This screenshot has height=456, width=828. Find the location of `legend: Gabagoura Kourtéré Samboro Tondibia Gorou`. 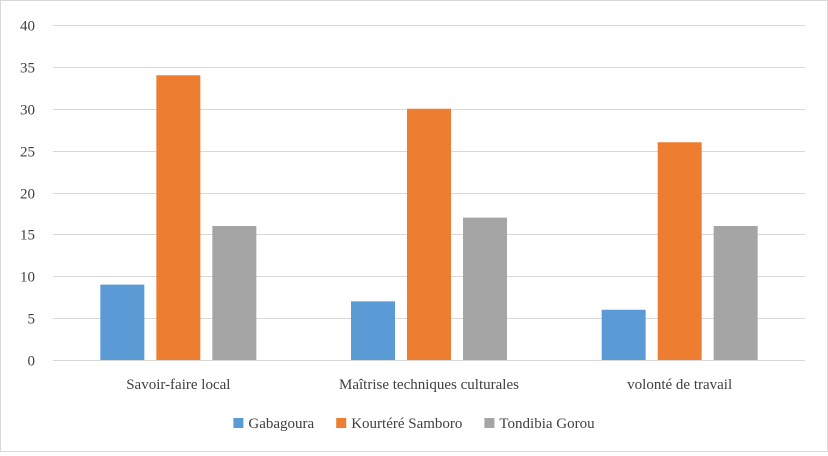

legend: Gabagoura Kourtéré Samboro Tondibia Gorou is located at coordinates (414, 424).